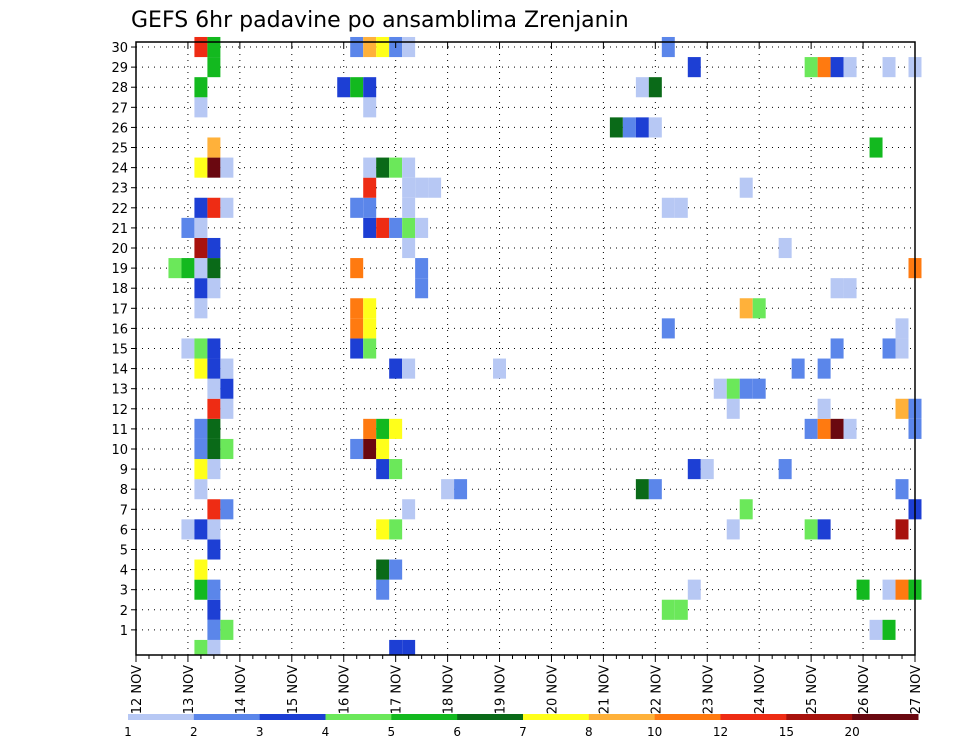 The height and width of the screenshot is (746, 960). Describe the element at coordinates (119, 350) in the screenshot. I see `y-tick-label: 15` at that location.